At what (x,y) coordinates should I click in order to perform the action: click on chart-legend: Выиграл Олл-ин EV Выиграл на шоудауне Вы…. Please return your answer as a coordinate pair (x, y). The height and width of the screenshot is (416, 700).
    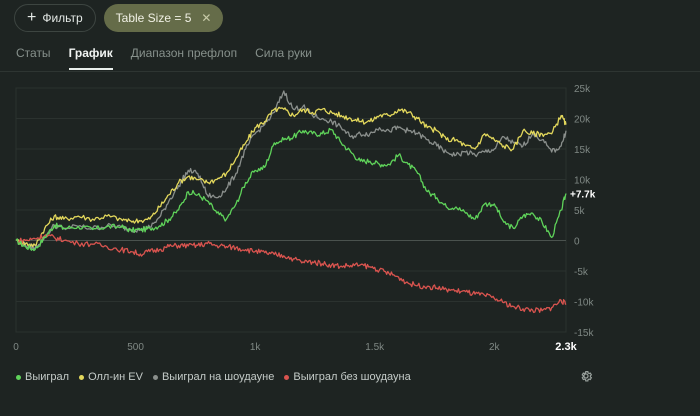
    Looking at the image, I should click on (213, 377).